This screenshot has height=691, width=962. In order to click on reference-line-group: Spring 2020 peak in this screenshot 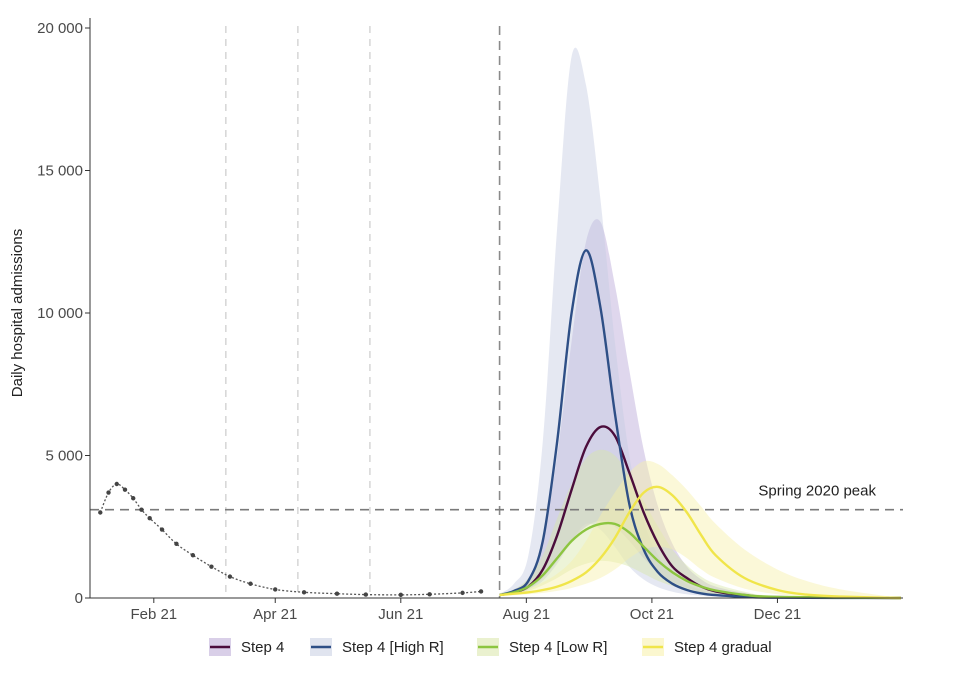, I will do `click(496, 497)`.